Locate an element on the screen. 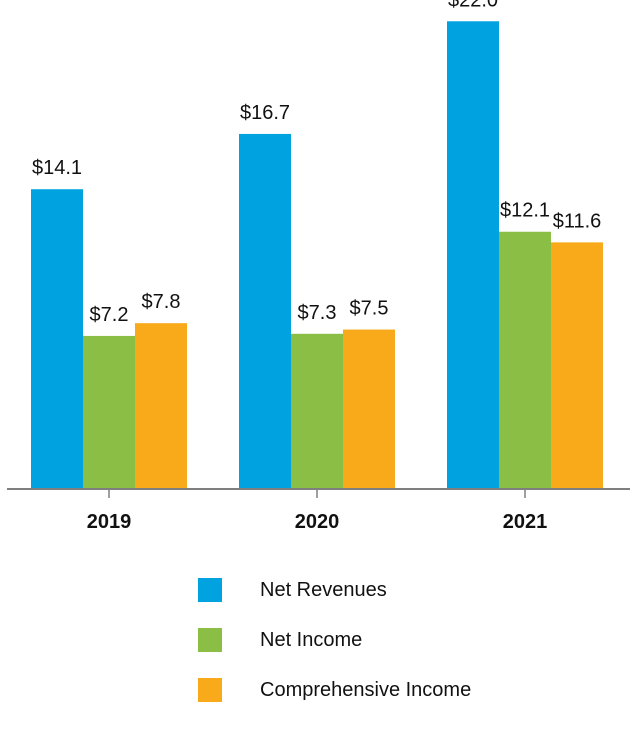  value-label-net-income-2020: $7.3 is located at coordinates (317, 313).